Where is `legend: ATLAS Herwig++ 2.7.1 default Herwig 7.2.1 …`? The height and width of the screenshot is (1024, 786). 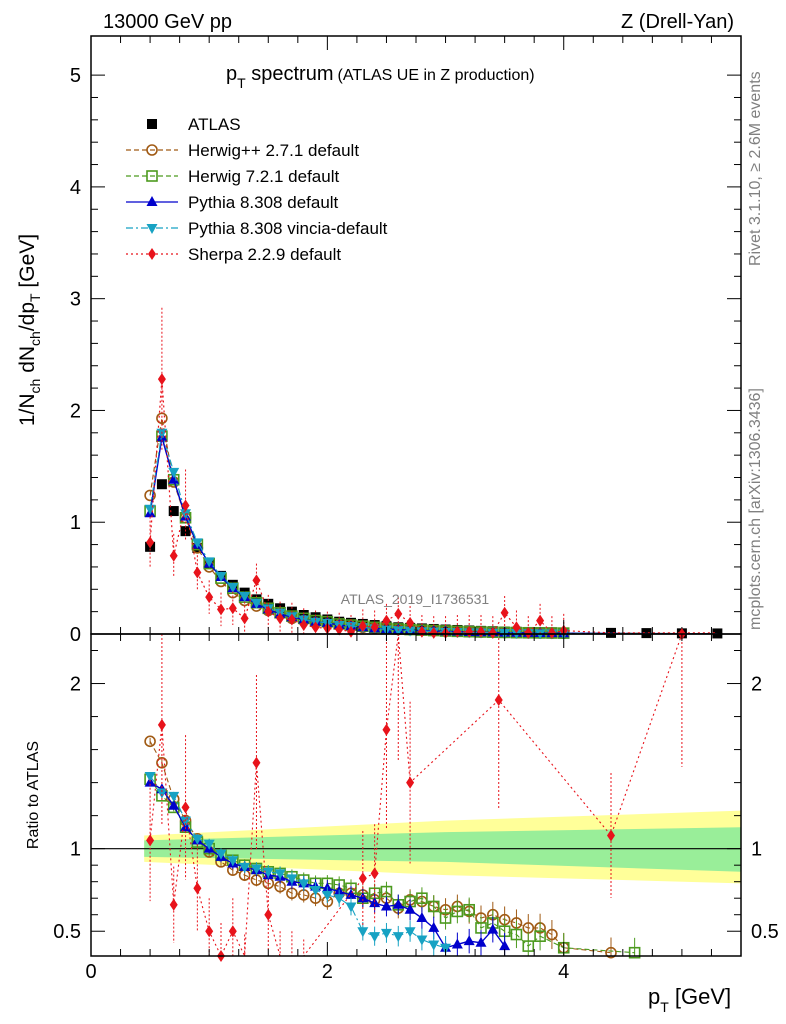 legend: ATLAS Herwig++ 2.7.1 default Herwig 7.2.1 … is located at coordinates (257, 189).